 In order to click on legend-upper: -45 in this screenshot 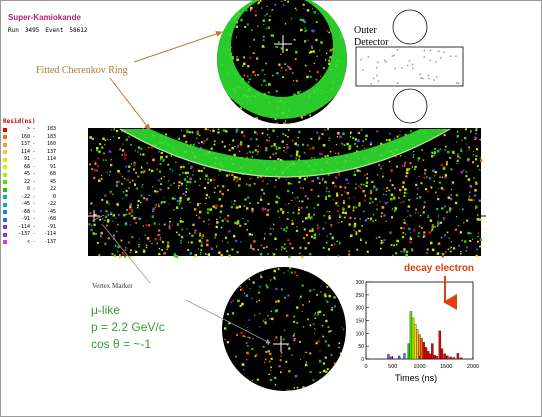, I will do `click(51, 211)`.